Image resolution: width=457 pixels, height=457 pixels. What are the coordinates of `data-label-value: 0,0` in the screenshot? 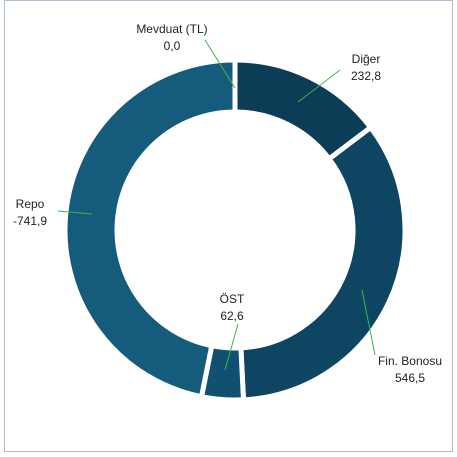 It's located at (172, 46).